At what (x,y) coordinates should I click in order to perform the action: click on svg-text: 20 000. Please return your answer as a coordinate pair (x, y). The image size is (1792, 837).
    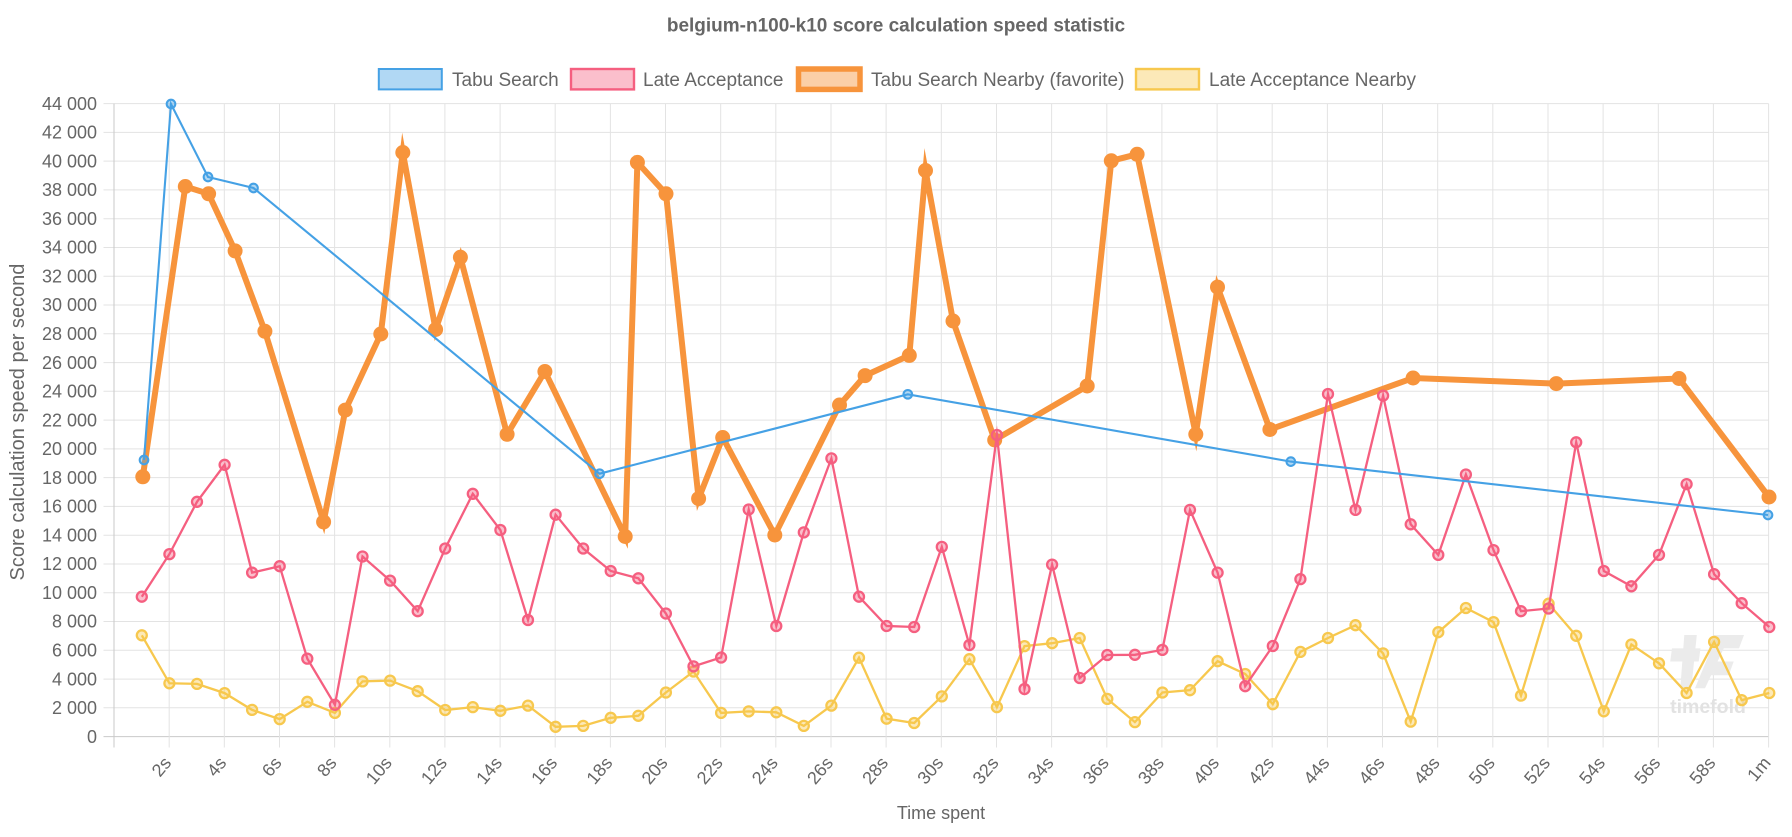
    Looking at the image, I should click on (69, 449).